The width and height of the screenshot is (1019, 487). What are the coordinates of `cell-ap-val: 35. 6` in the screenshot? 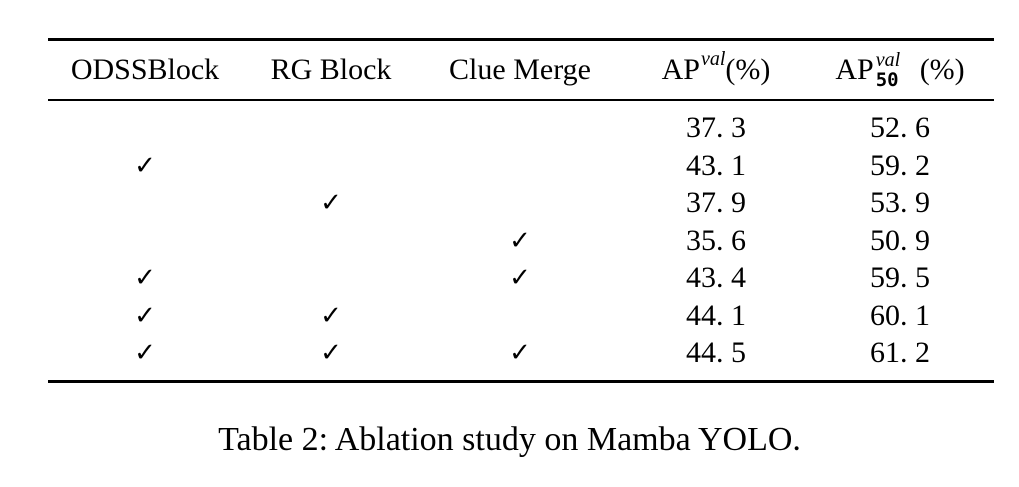 It's located at (716, 240).